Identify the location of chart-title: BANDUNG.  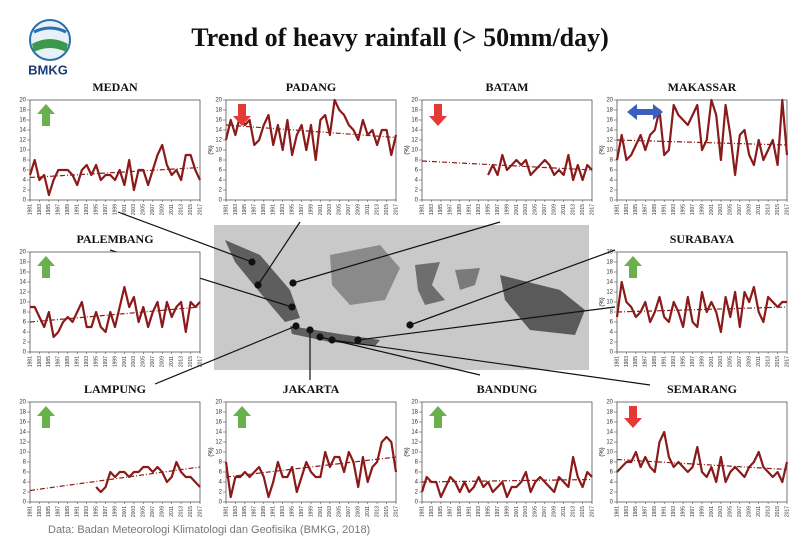
(507, 389).